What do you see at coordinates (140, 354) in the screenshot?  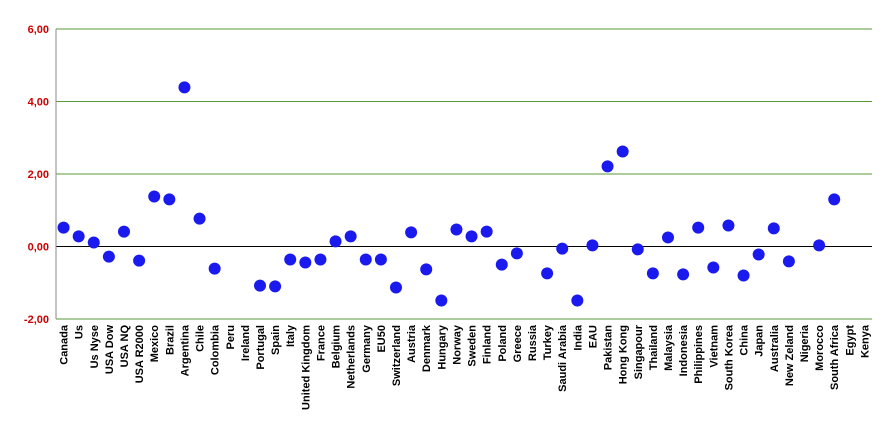 I see `x-tick-label: USA R2000` at bounding box center [140, 354].